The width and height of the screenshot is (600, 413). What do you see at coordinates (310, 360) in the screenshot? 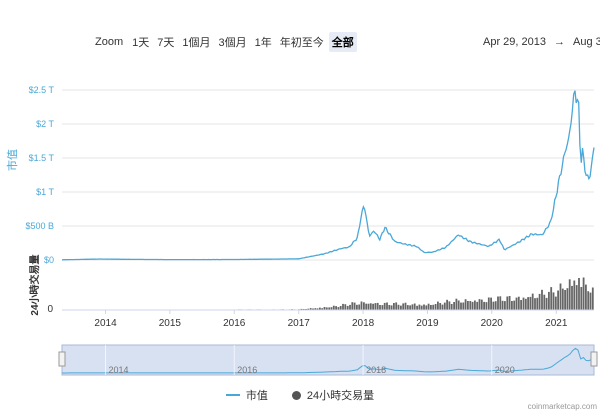
I see `navigator-ticks: 2014 2016 2018 2020` at bounding box center [310, 360].